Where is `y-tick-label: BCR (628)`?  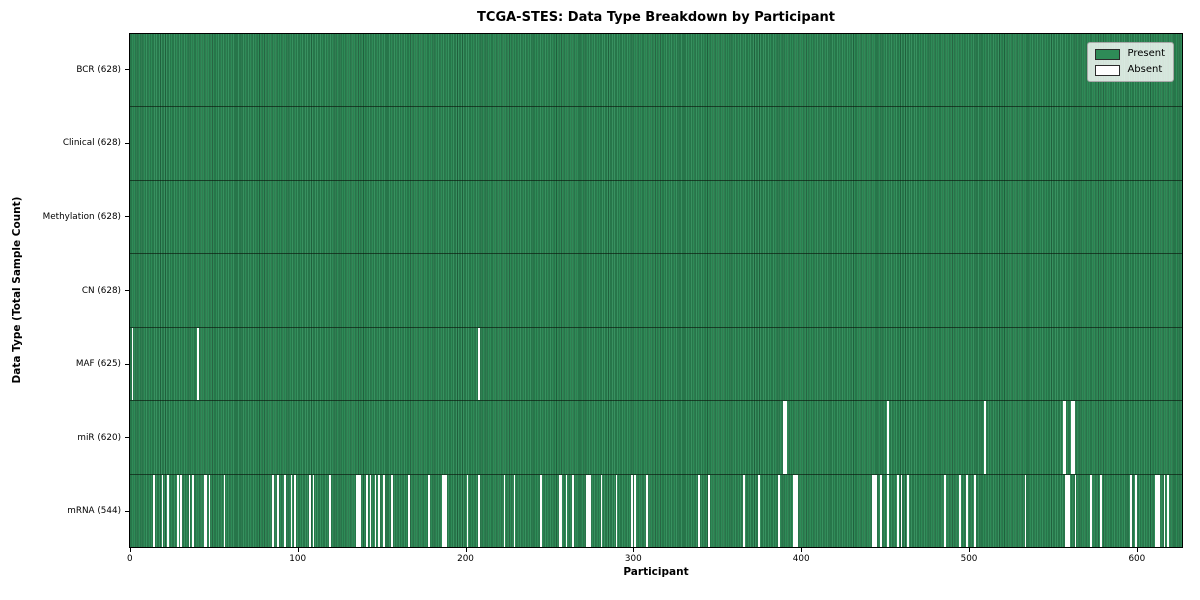 y-tick-label: BCR (628) is located at coordinates (98, 69).